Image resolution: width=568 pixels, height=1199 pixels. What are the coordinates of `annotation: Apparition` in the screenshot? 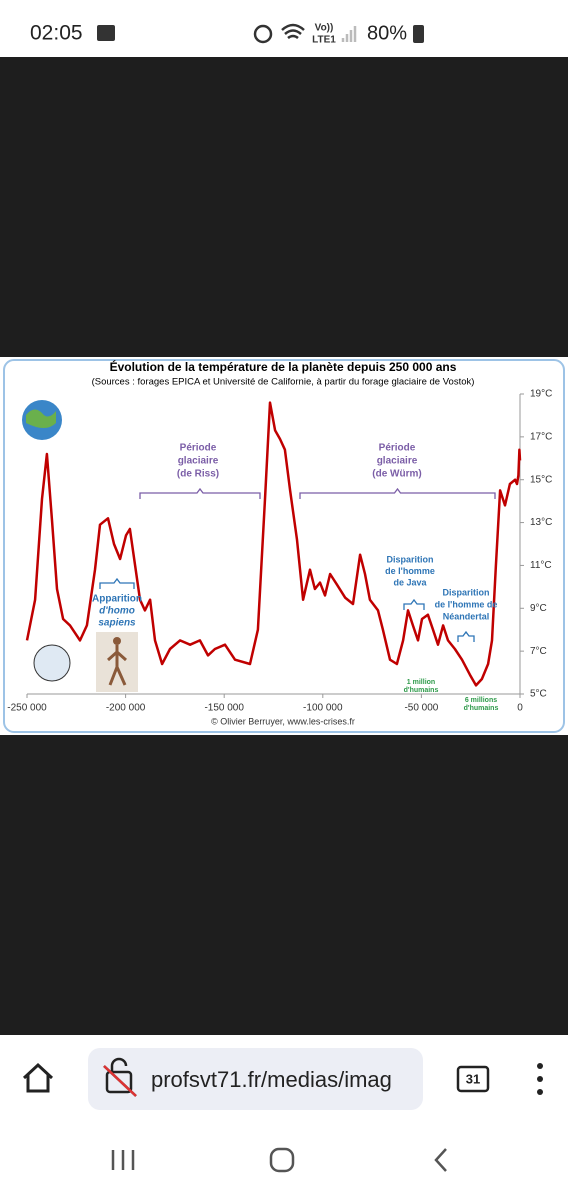 It's located at (117, 599).